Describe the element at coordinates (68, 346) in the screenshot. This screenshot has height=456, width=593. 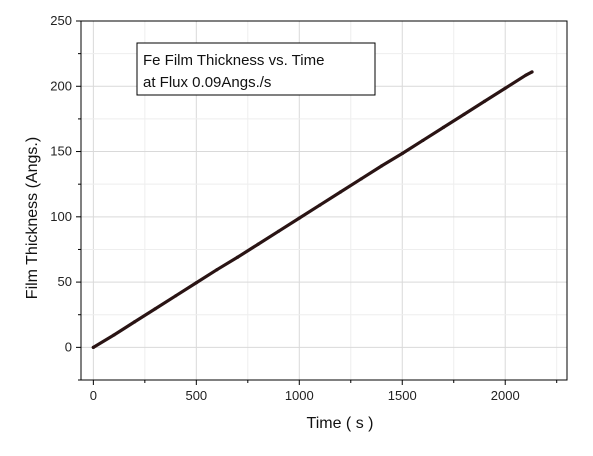
I see `y-tick-label: 0` at that location.